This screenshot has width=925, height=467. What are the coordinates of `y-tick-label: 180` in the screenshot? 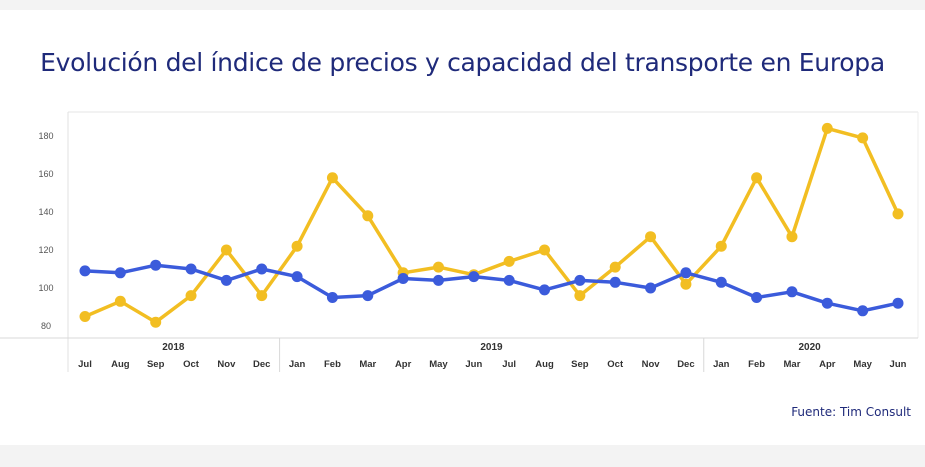 It's located at (45, 136).